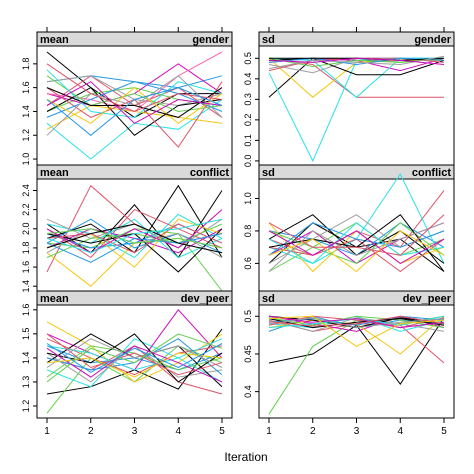 The image size is (474, 474). What do you see at coordinates (245, 457) in the screenshot?
I see `x-axis-label: Iteration` at bounding box center [245, 457].